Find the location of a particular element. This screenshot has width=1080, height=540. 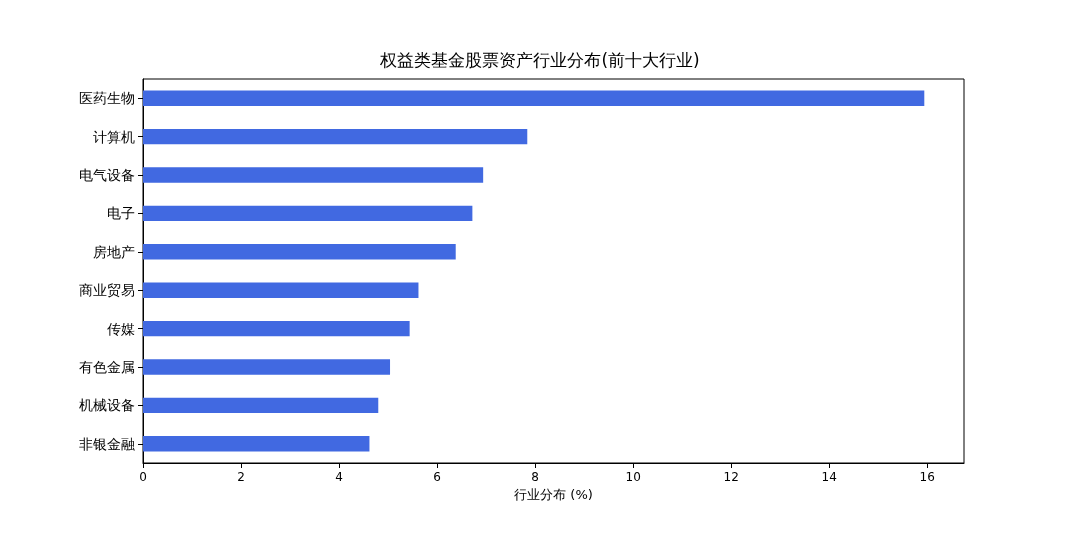

x-axis-title: 行业分布 (%) is located at coordinates (553, 494).